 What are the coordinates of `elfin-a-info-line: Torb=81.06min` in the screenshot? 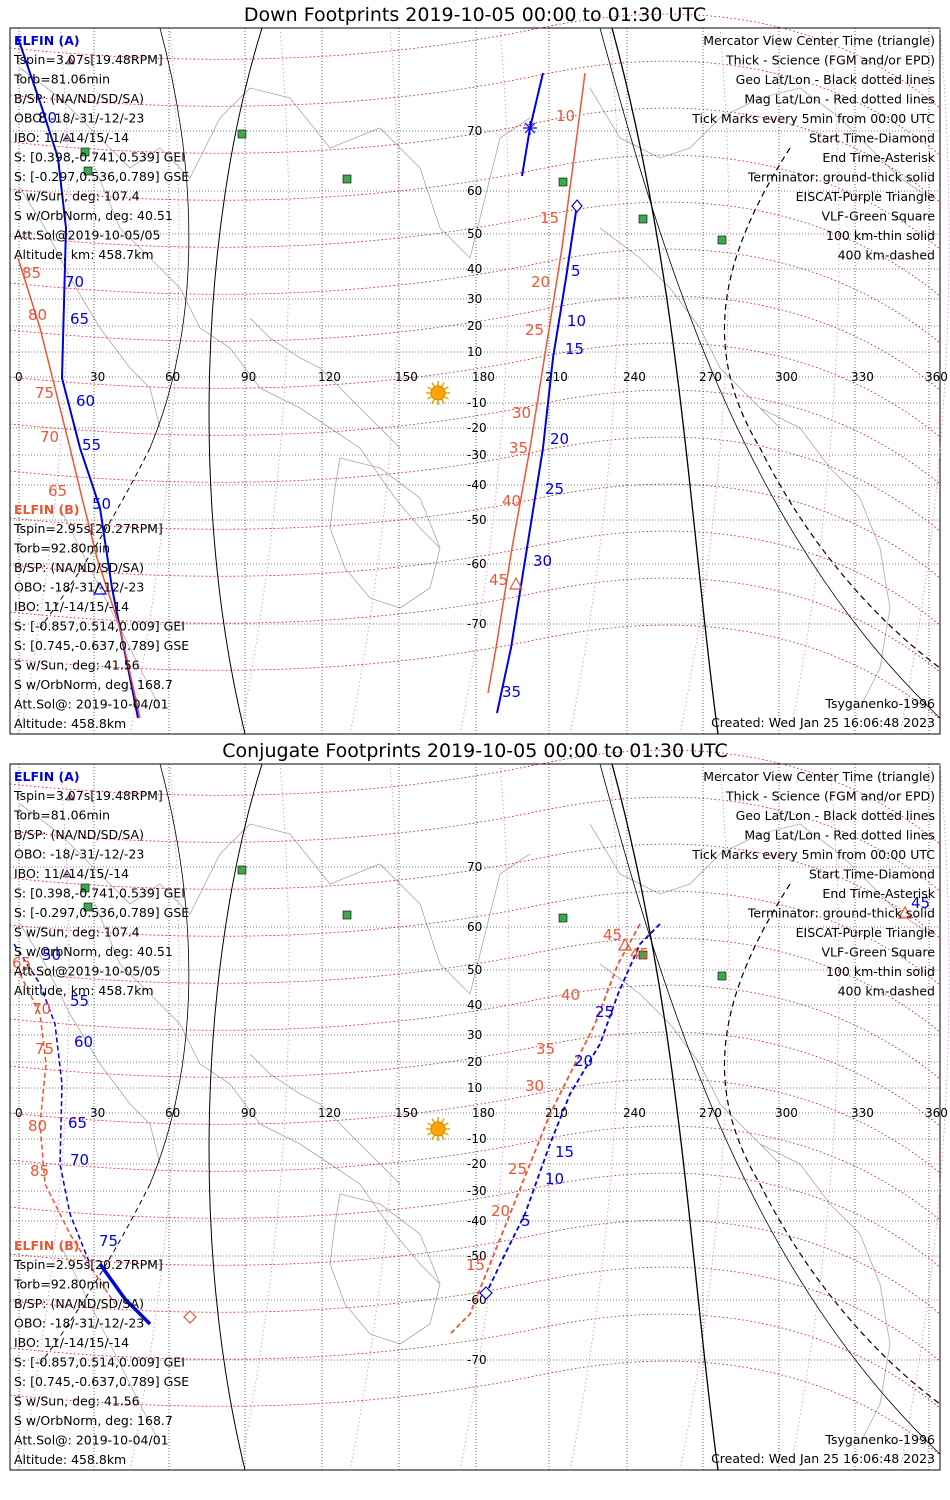 It's located at (61, 79).